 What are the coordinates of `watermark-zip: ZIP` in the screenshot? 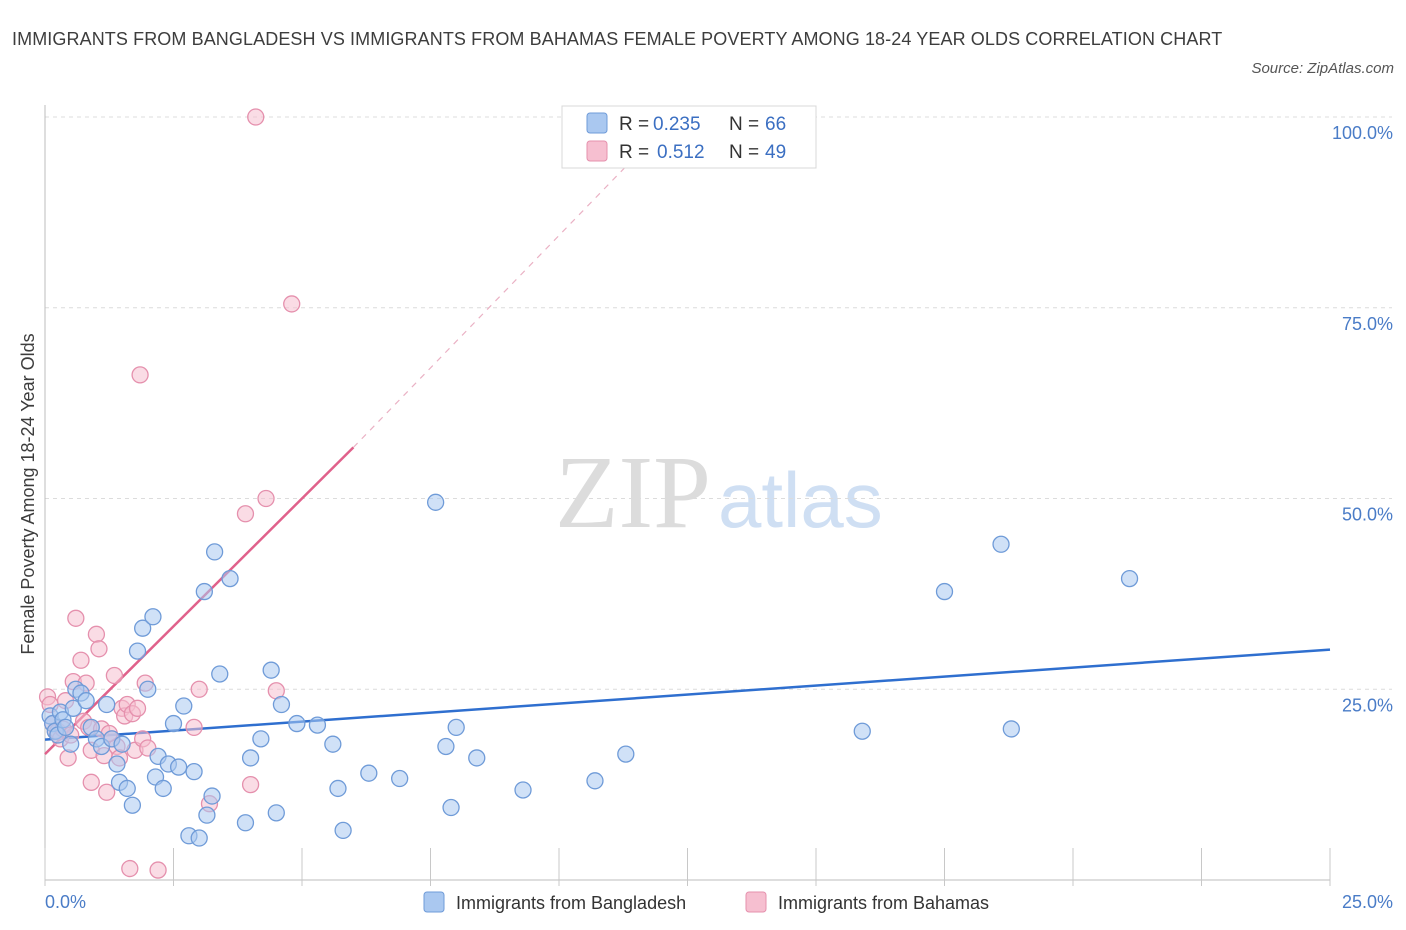 It's located at (633, 492).